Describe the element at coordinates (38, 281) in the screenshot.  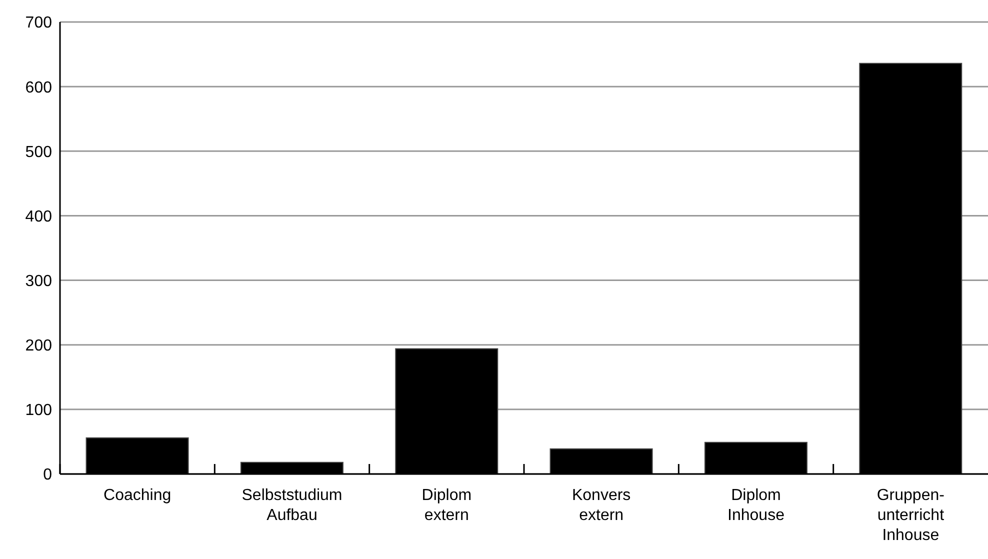
I see `y-tick-label: 300` at that location.